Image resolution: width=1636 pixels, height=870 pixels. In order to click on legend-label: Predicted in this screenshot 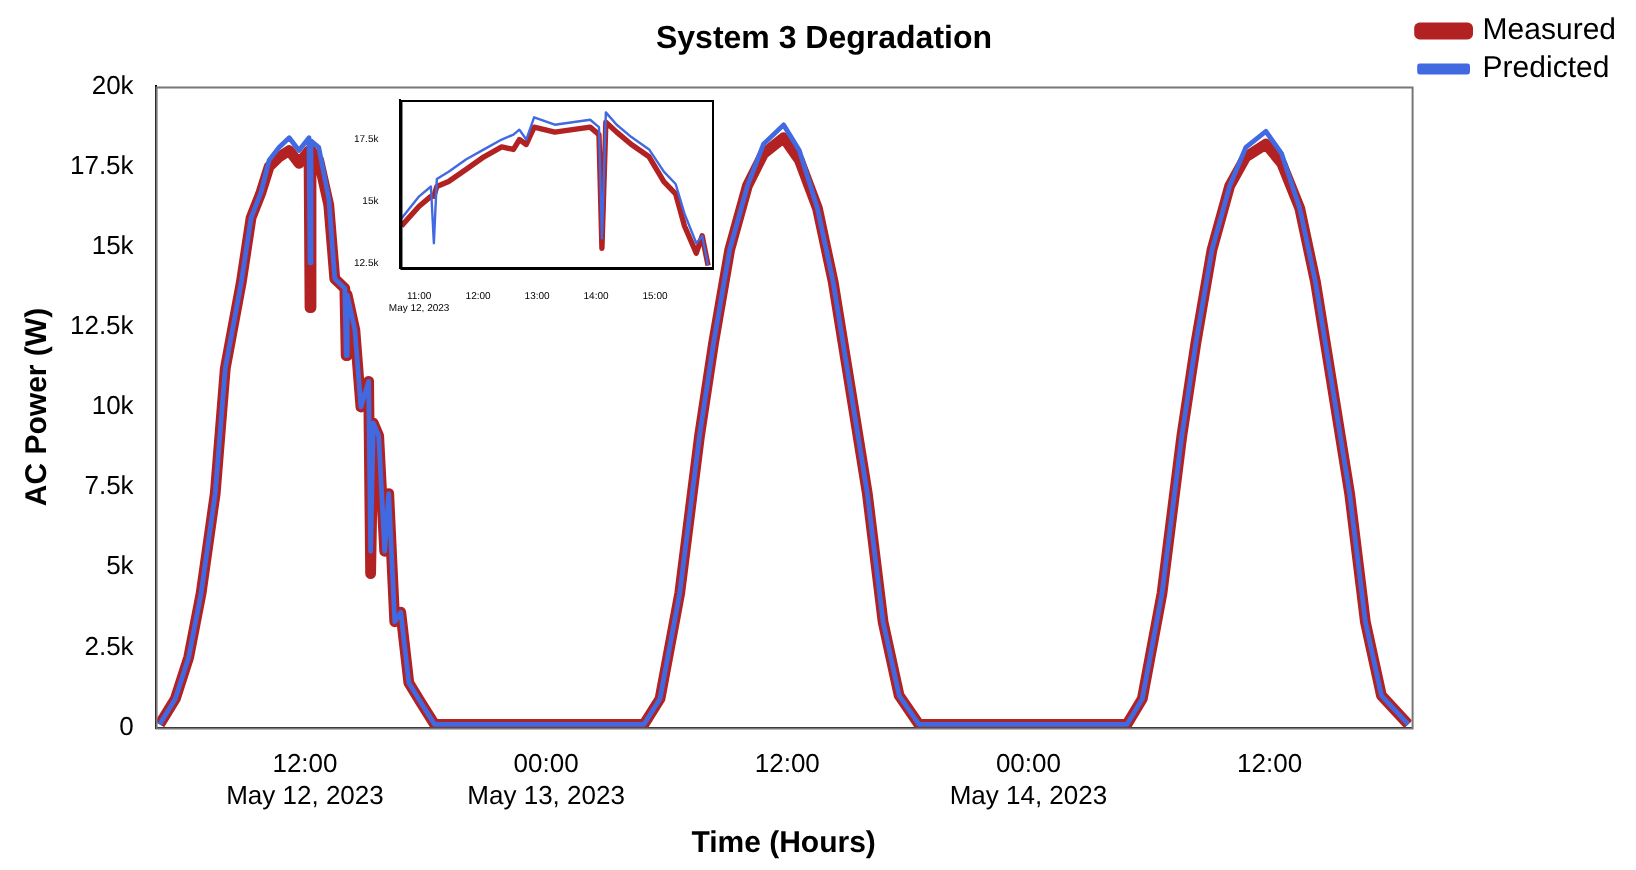, I will do `click(1546, 68)`.